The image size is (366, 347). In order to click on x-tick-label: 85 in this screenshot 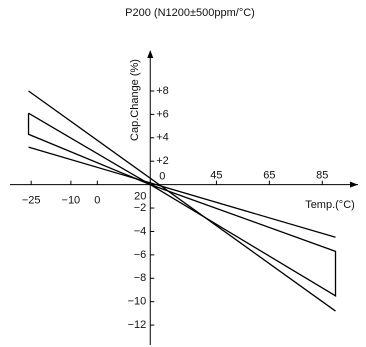, I will do `click(322, 176)`.